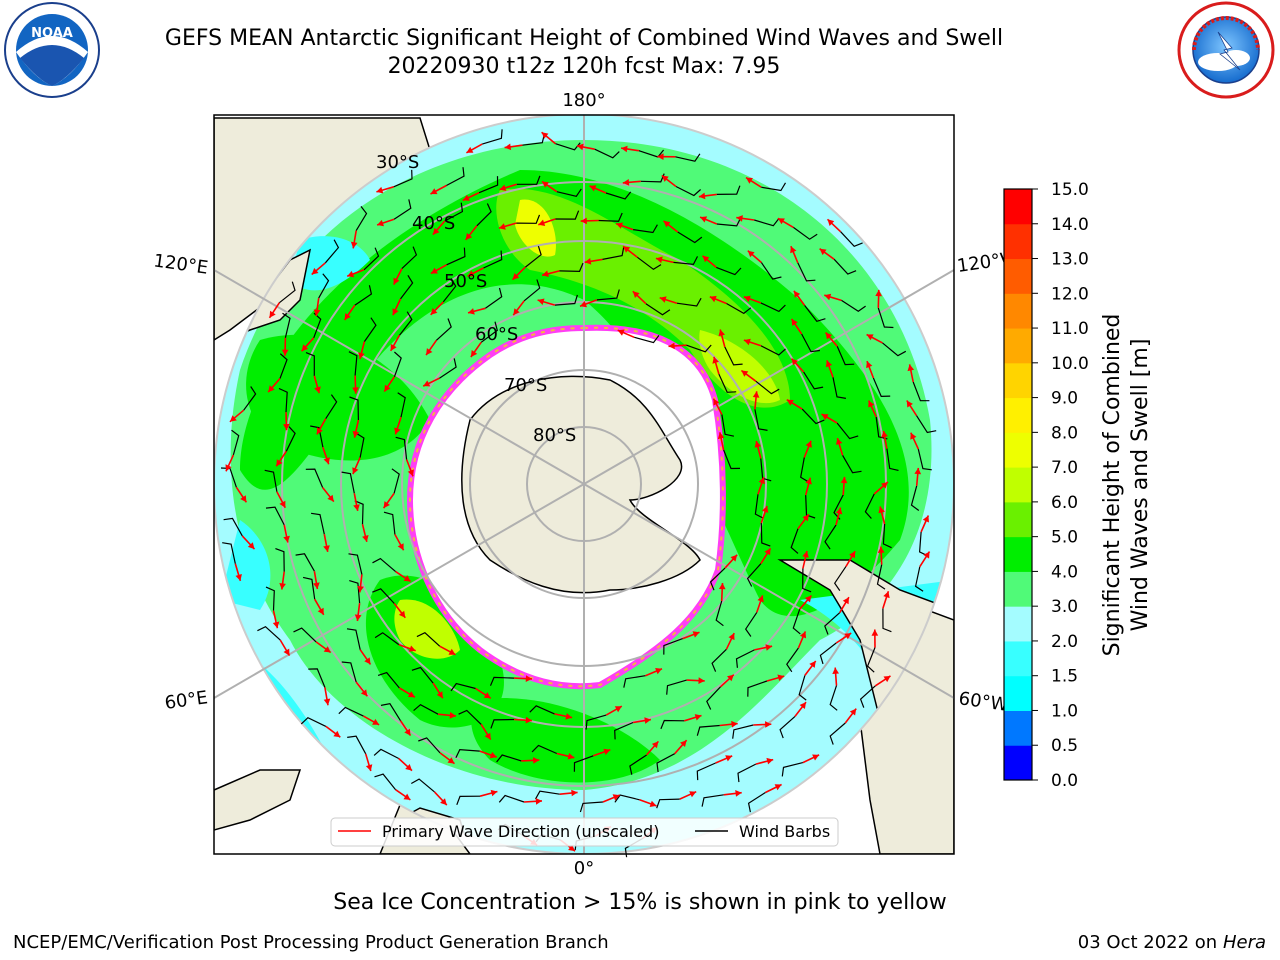 The image size is (1280, 960). I want to click on lat-label-30s: 30°S, so click(397, 162).